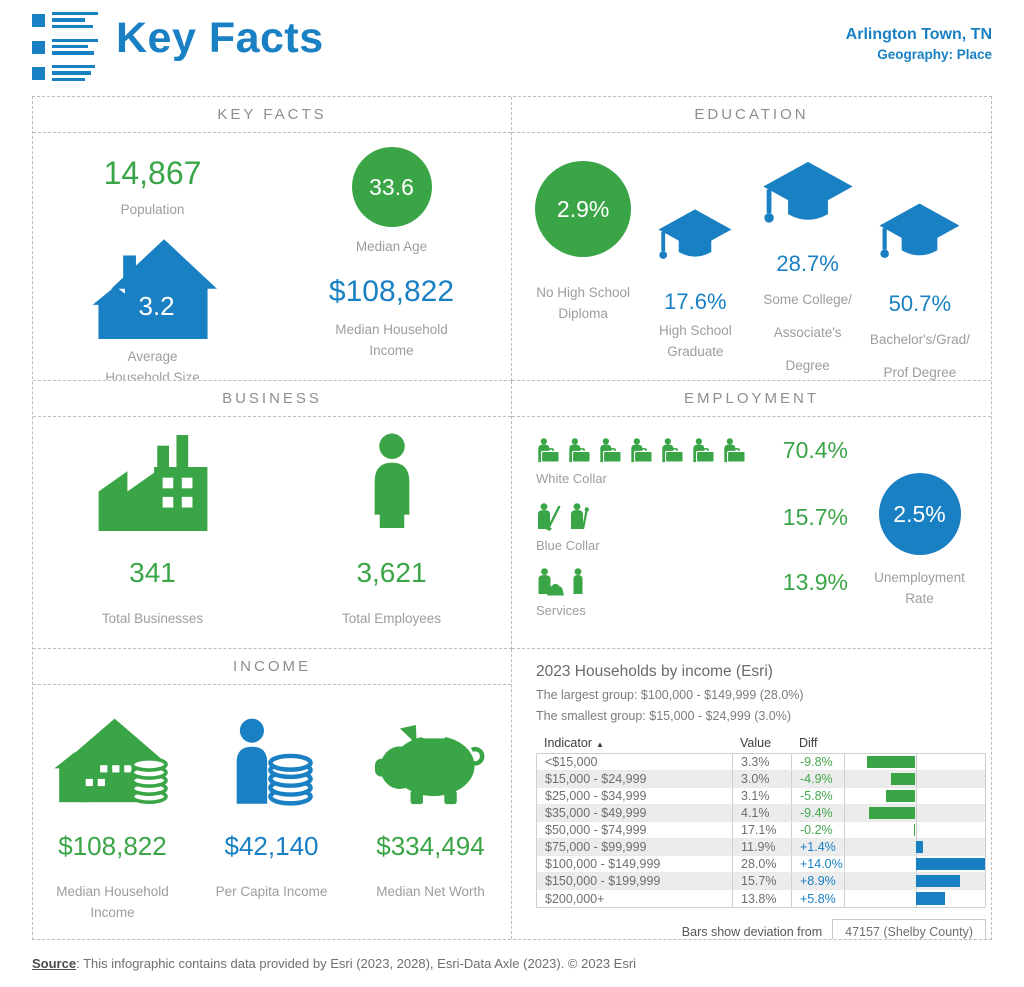 The image size is (1024, 987). I want to click on services-worker-icons, so click(560, 582).